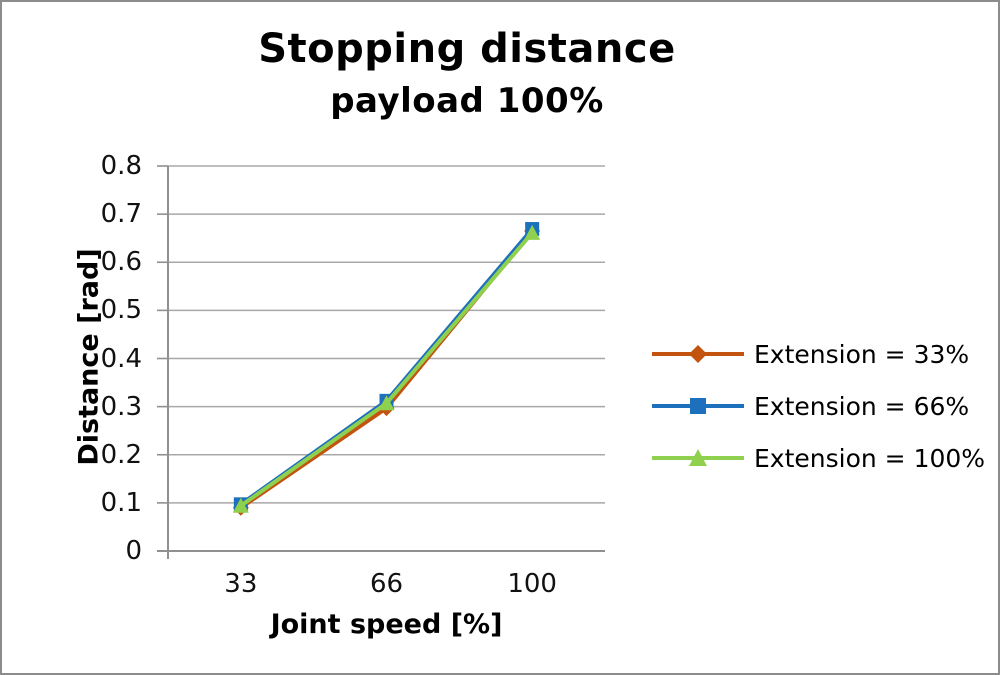  I want to click on legend-item: Extension = 33%, so click(818, 354).